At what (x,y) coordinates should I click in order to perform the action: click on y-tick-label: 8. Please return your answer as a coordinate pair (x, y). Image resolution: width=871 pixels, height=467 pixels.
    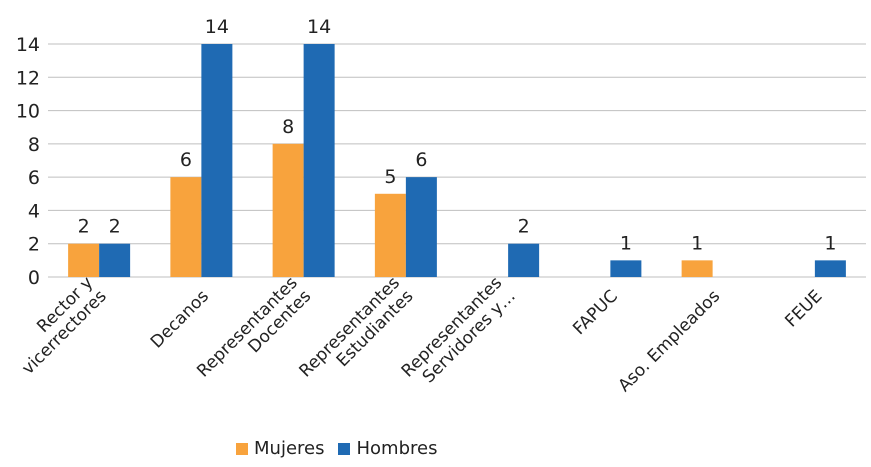
    Looking at the image, I should click on (34, 145).